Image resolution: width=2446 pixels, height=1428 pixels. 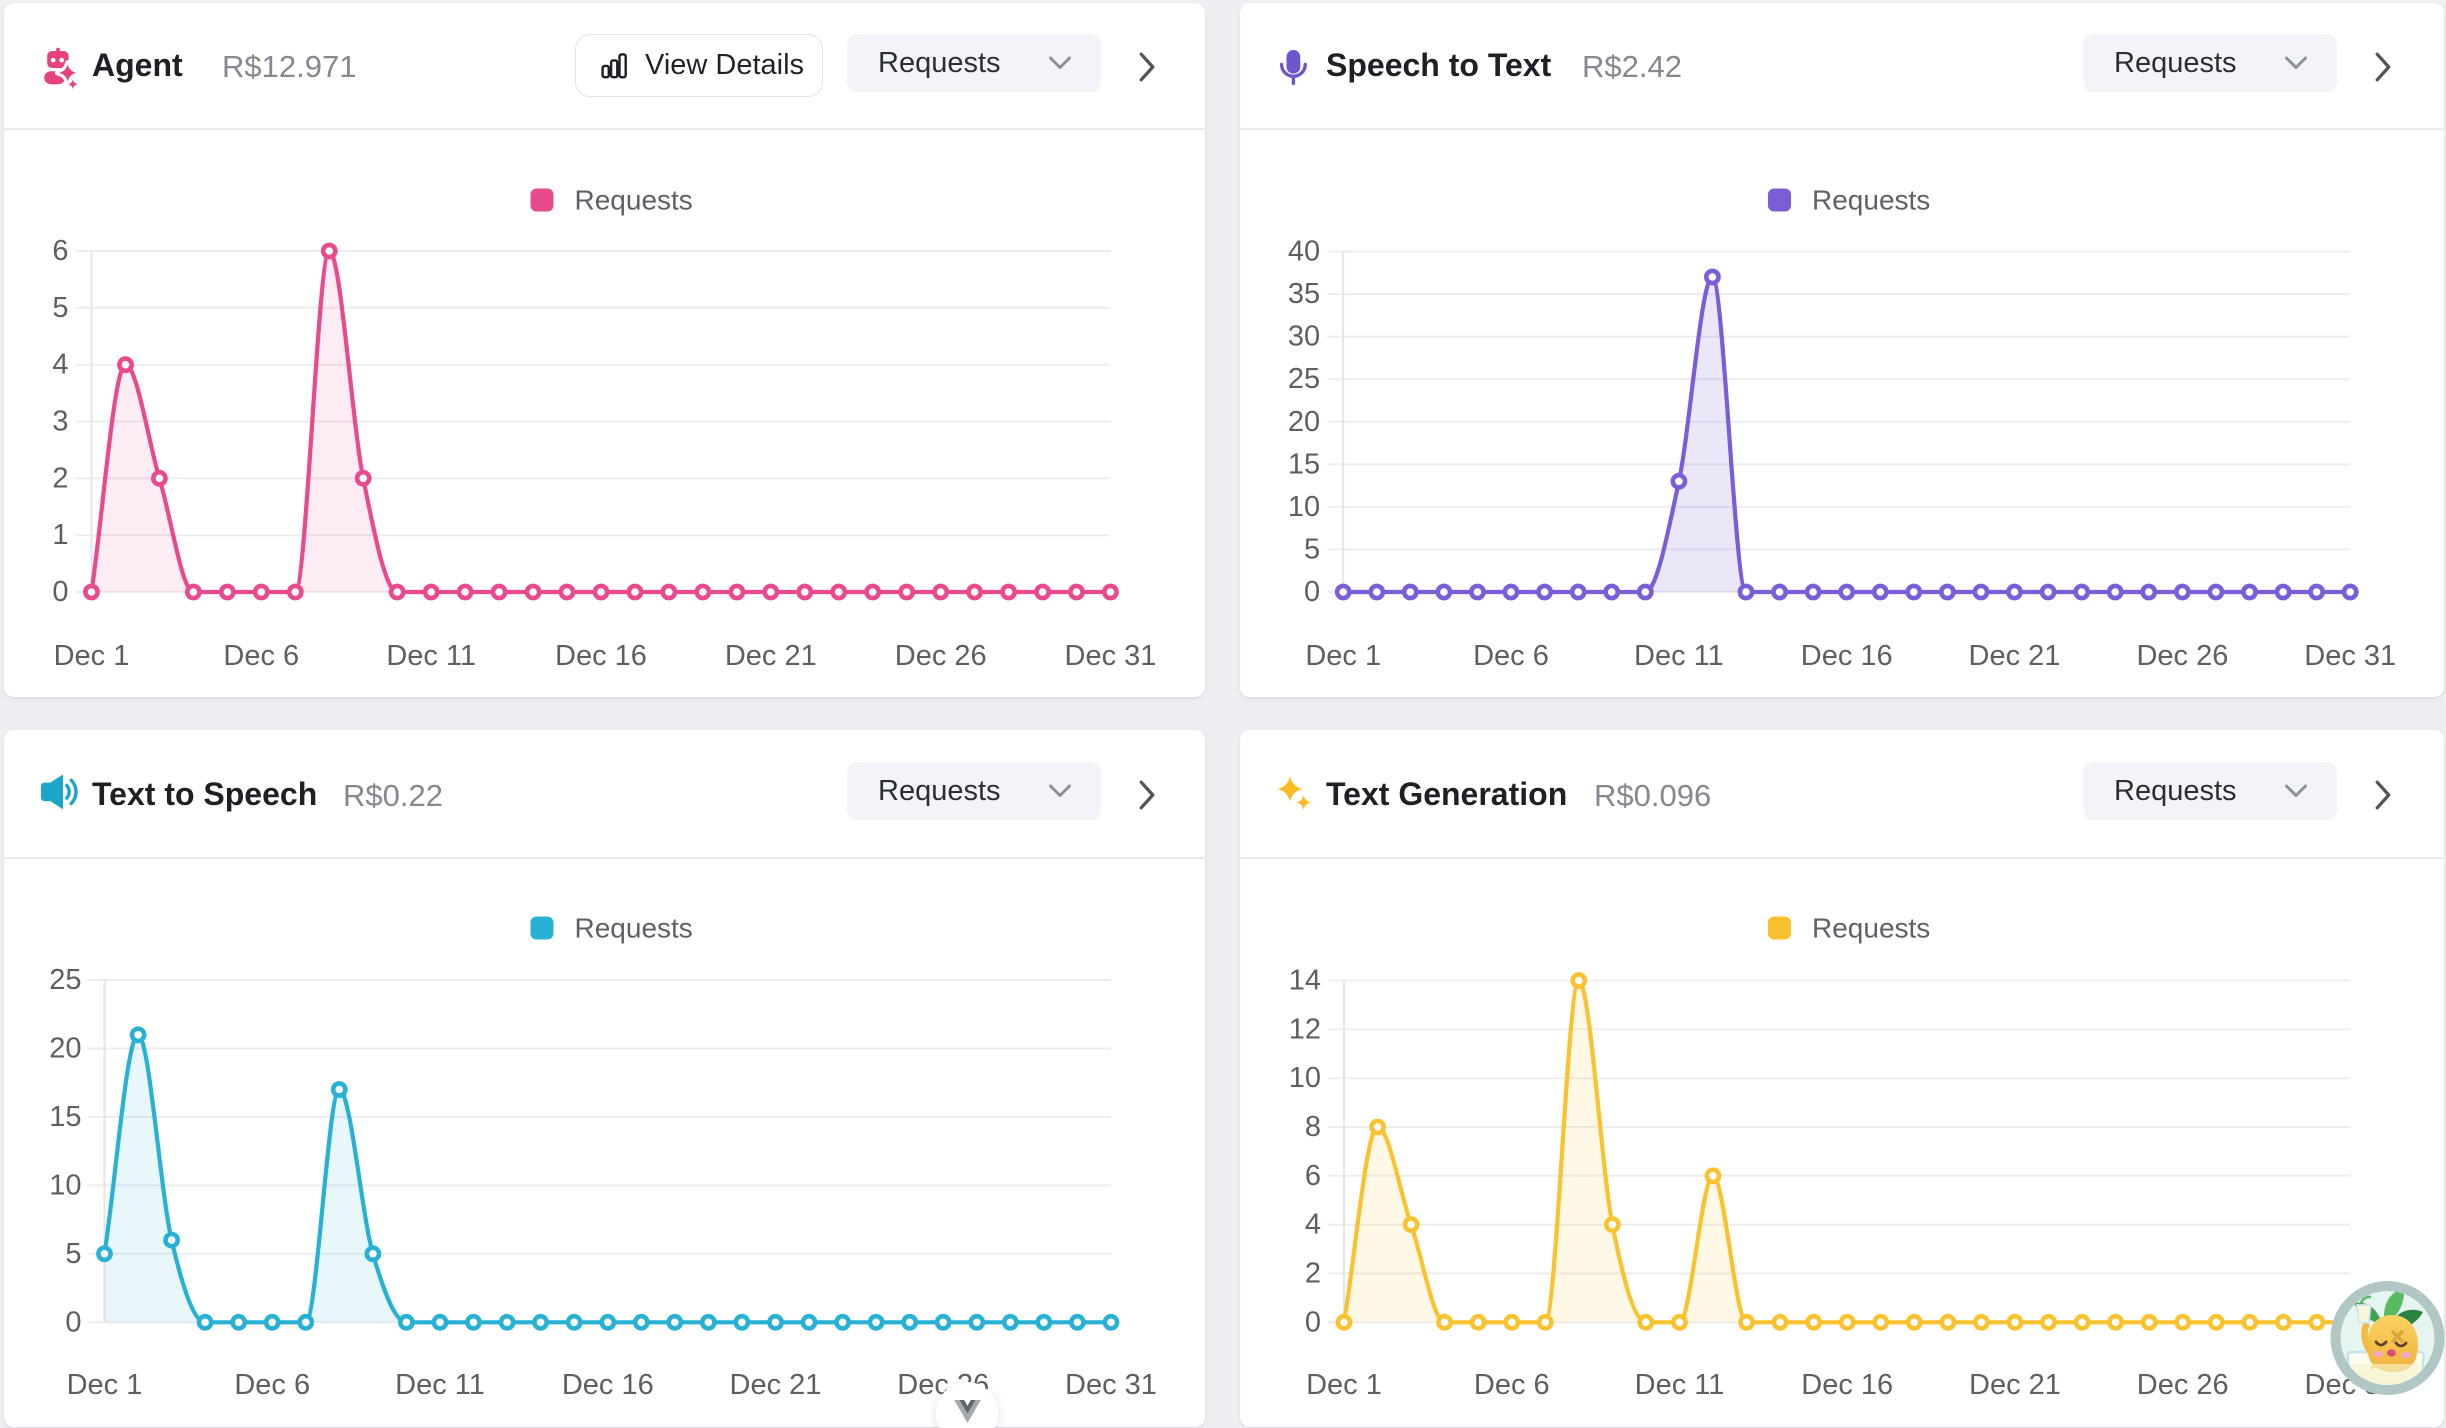 What do you see at coordinates (1305, 981) in the screenshot?
I see `svg-text: 14` at bounding box center [1305, 981].